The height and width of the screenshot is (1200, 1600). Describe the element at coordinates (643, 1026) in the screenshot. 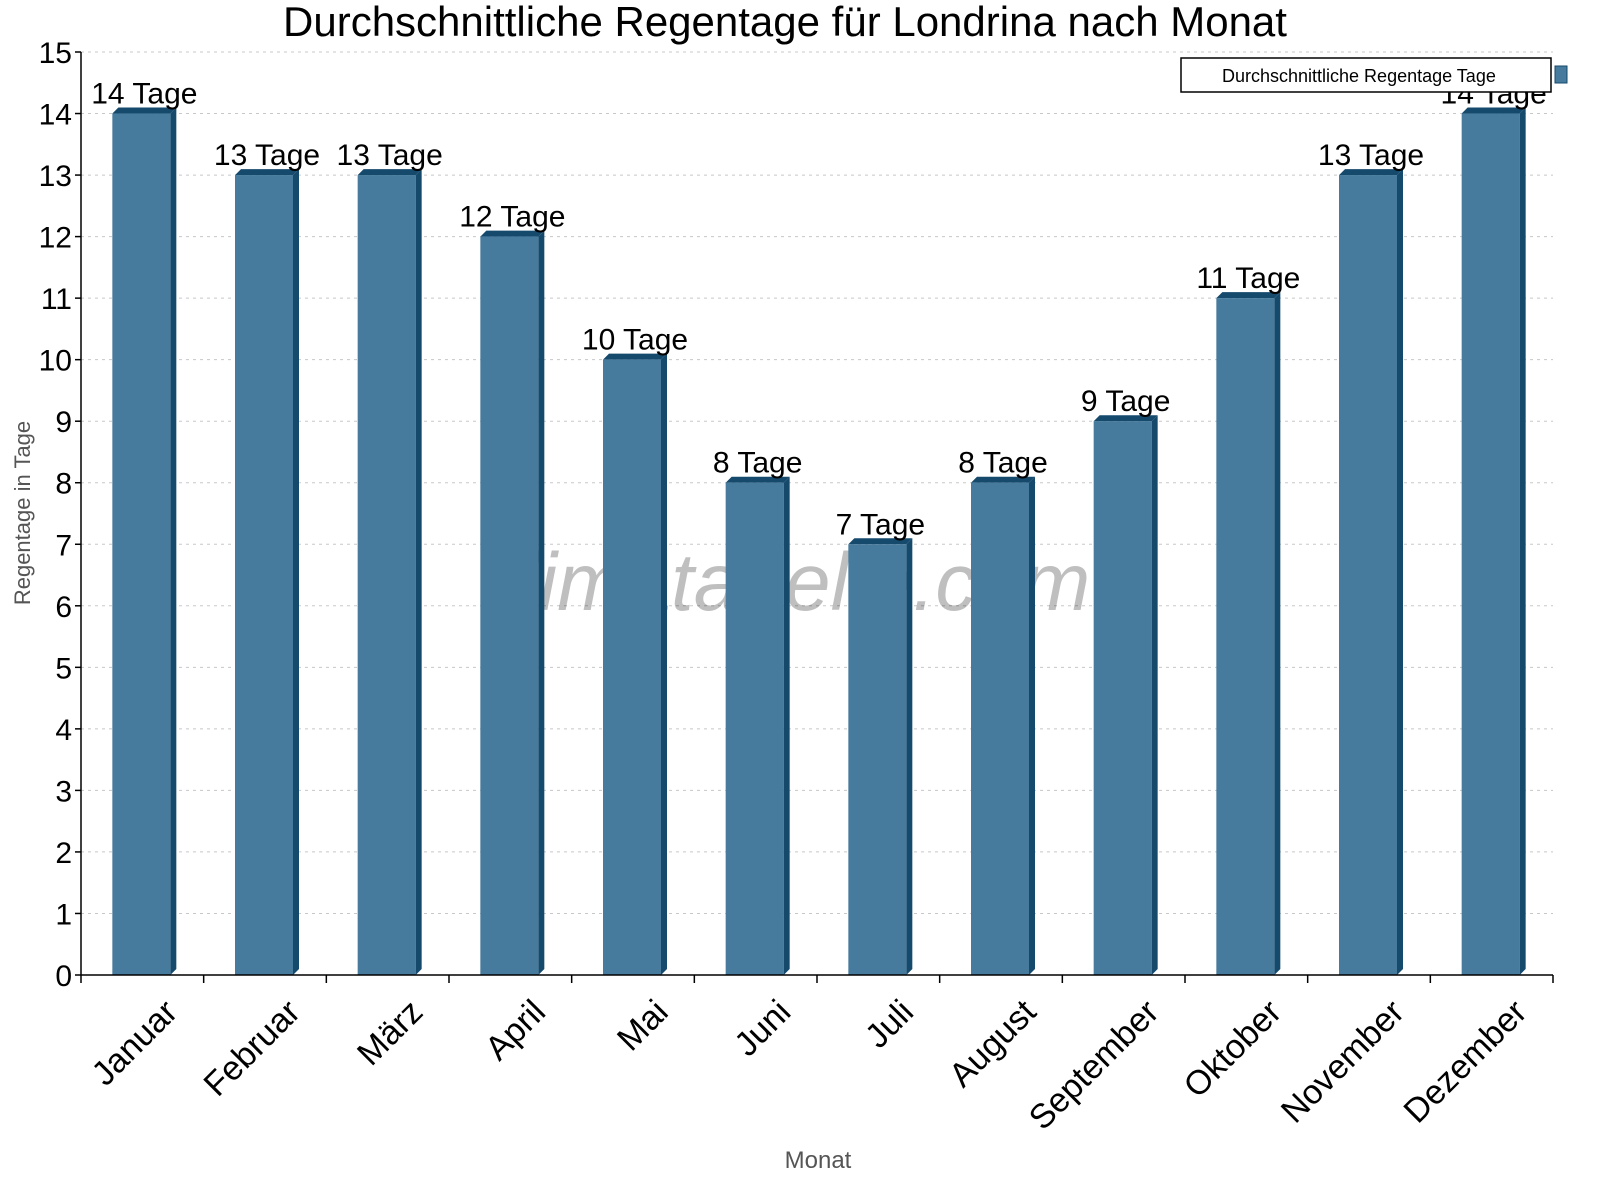

I see `x-tick-label: Mai` at that location.